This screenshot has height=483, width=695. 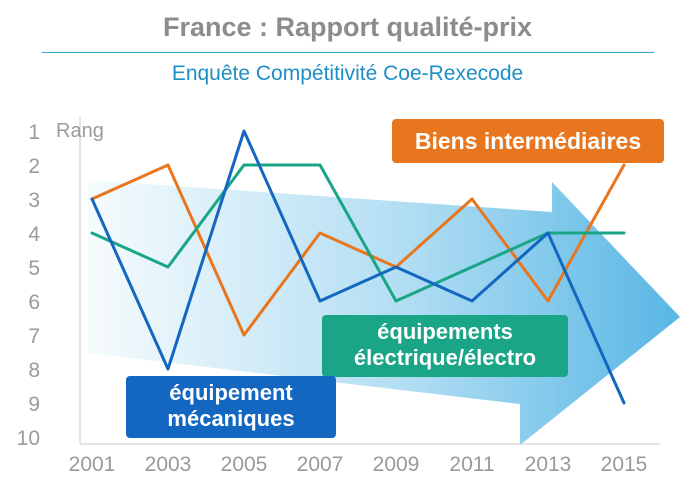 What do you see at coordinates (471, 464) in the screenshot?
I see `x-tick-label: 2011` at bounding box center [471, 464].